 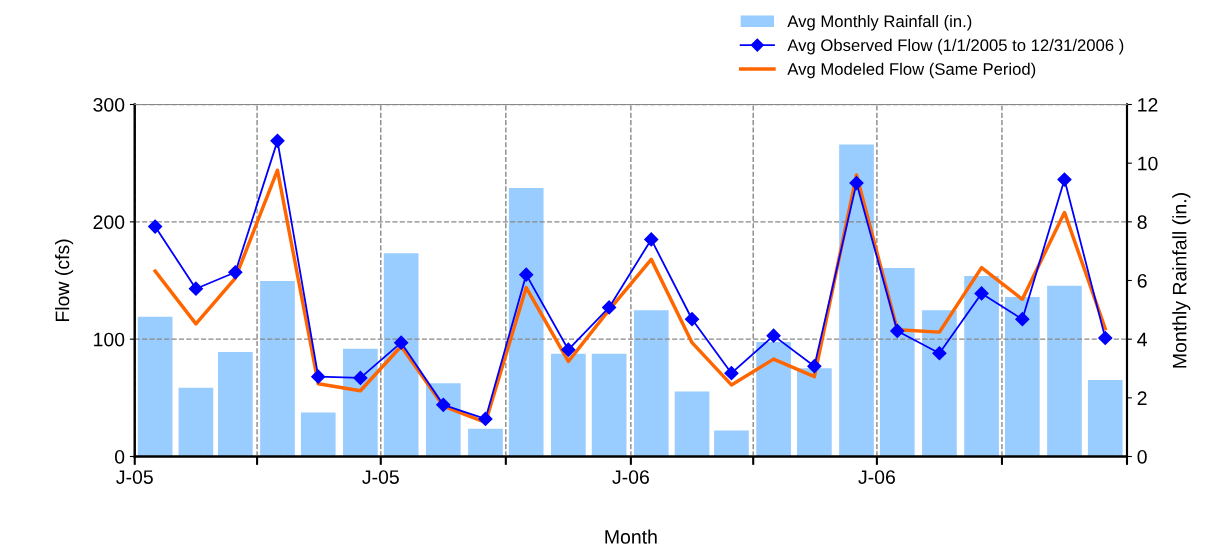 What do you see at coordinates (879, 23) in the screenshot?
I see `legend-label: Avg Monthly Rainfall (in.)` at bounding box center [879, 23].